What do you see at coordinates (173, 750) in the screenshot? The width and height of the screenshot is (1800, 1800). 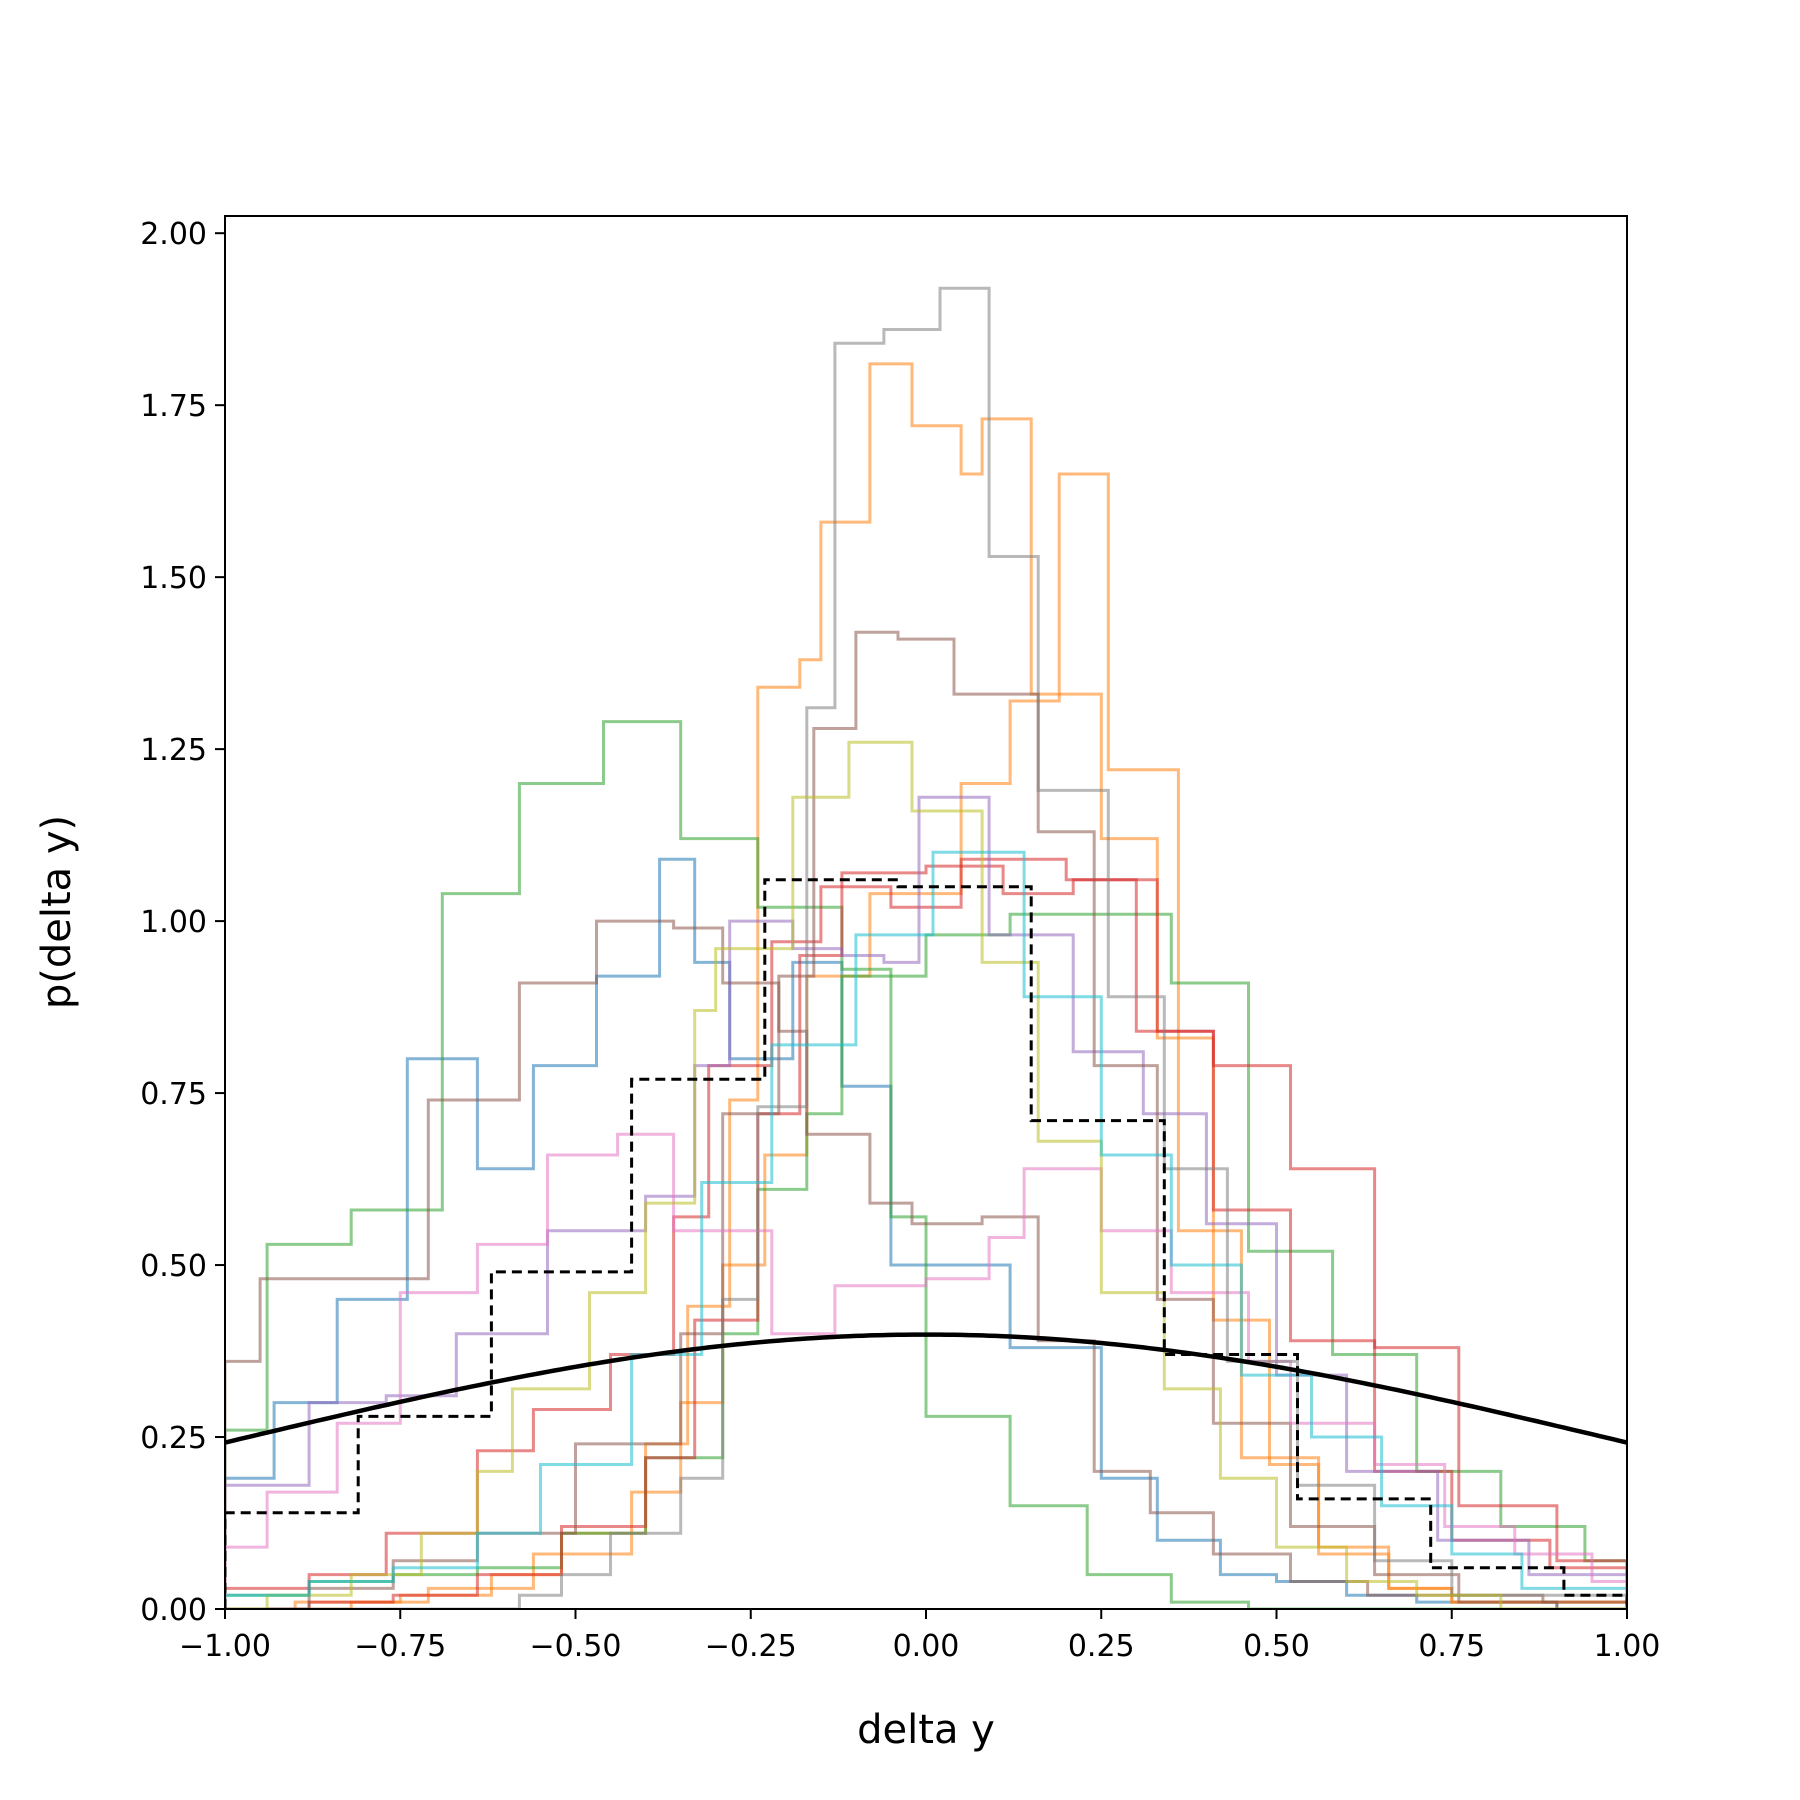 I see `y-tick-label: 1.25` at bounding box center [173, 750].